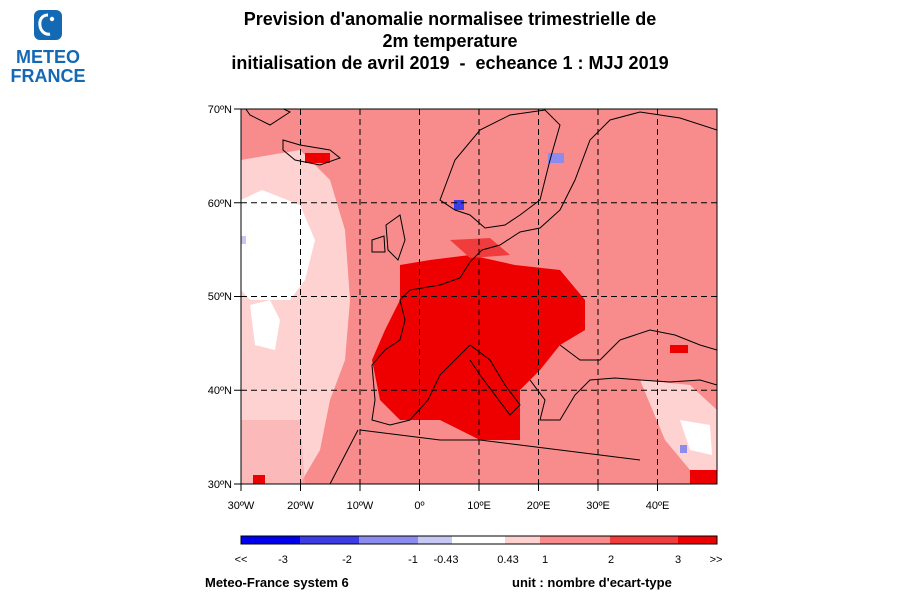 This screenshot has width=900, height=600. What do you see at coordinates (237, 296) in the screenshot?
I see `lat-ticks` at bounding box center [237, 296].